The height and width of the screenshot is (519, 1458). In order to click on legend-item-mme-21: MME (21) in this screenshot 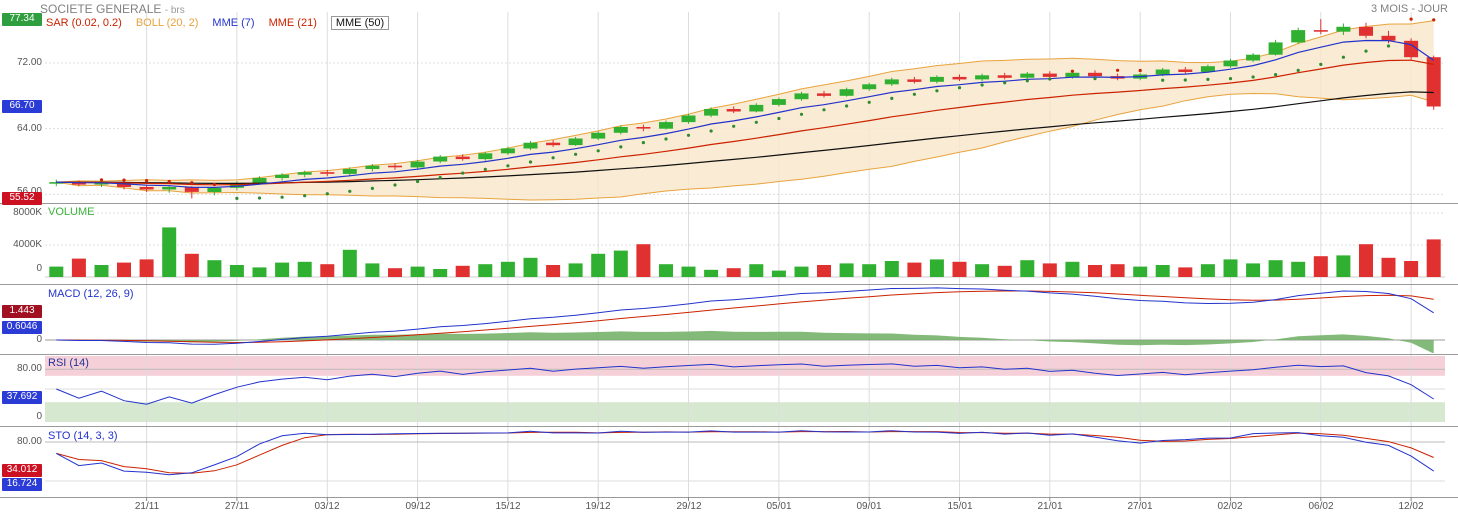, I will do `click(292, 23)`.